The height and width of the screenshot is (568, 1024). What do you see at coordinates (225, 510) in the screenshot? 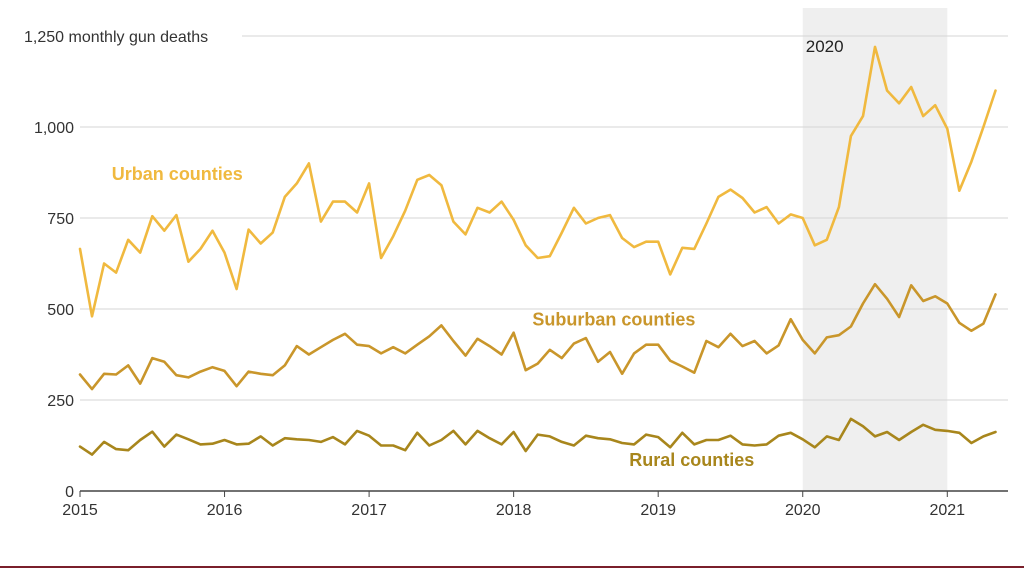
I see `x-tick-label: 2016` at bounding box center [225, 510].